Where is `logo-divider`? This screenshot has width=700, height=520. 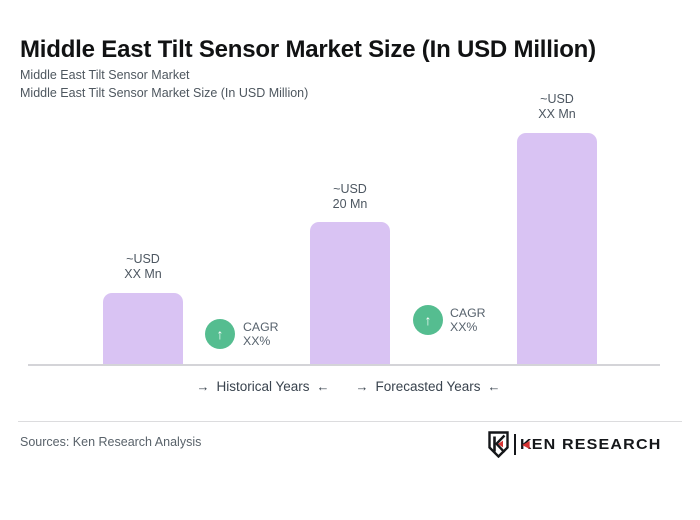 logo-divider is located at coordinates (515, 444).